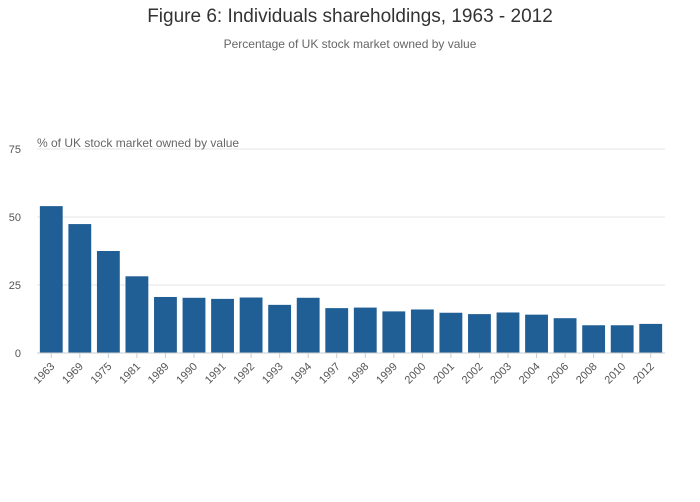 The image size is (700, 502). I want to click on x-tick-label-2003: 2003, so click(501, 374).